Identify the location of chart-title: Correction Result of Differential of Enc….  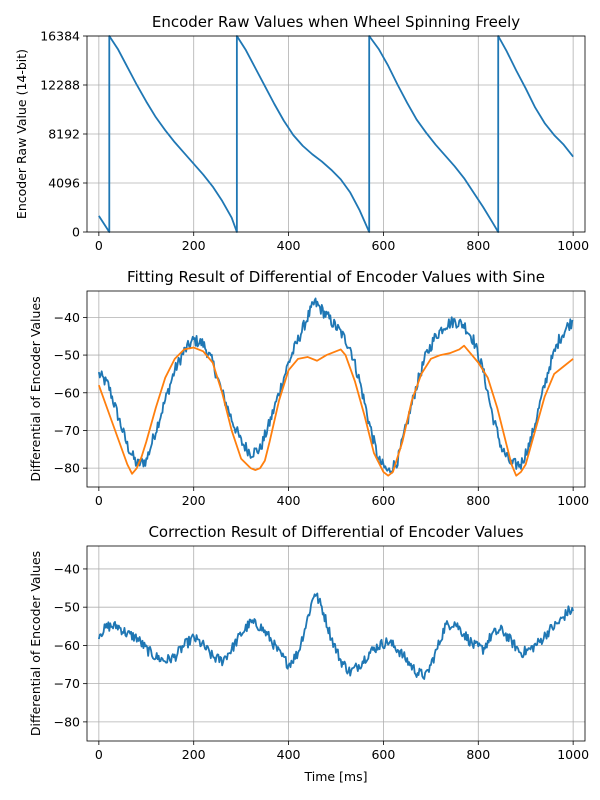
(335, 532).